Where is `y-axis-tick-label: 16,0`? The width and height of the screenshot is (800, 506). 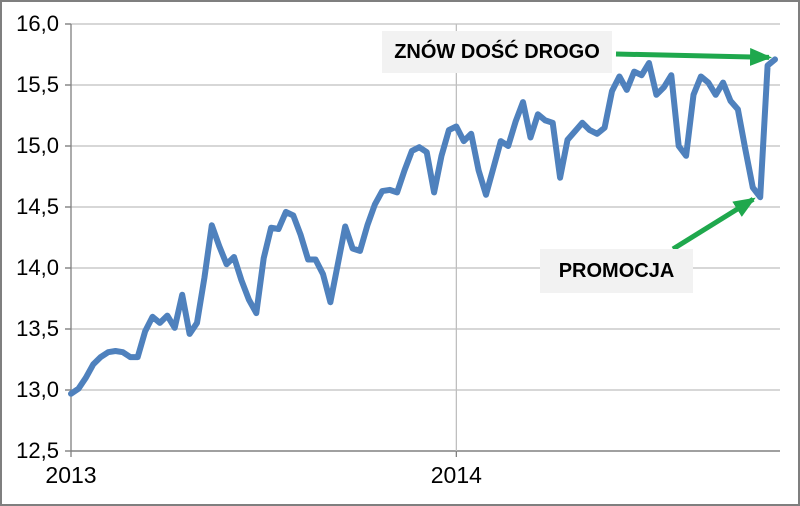 y-axis-tick-label: 16,0 is located at coordinates (37, 23).